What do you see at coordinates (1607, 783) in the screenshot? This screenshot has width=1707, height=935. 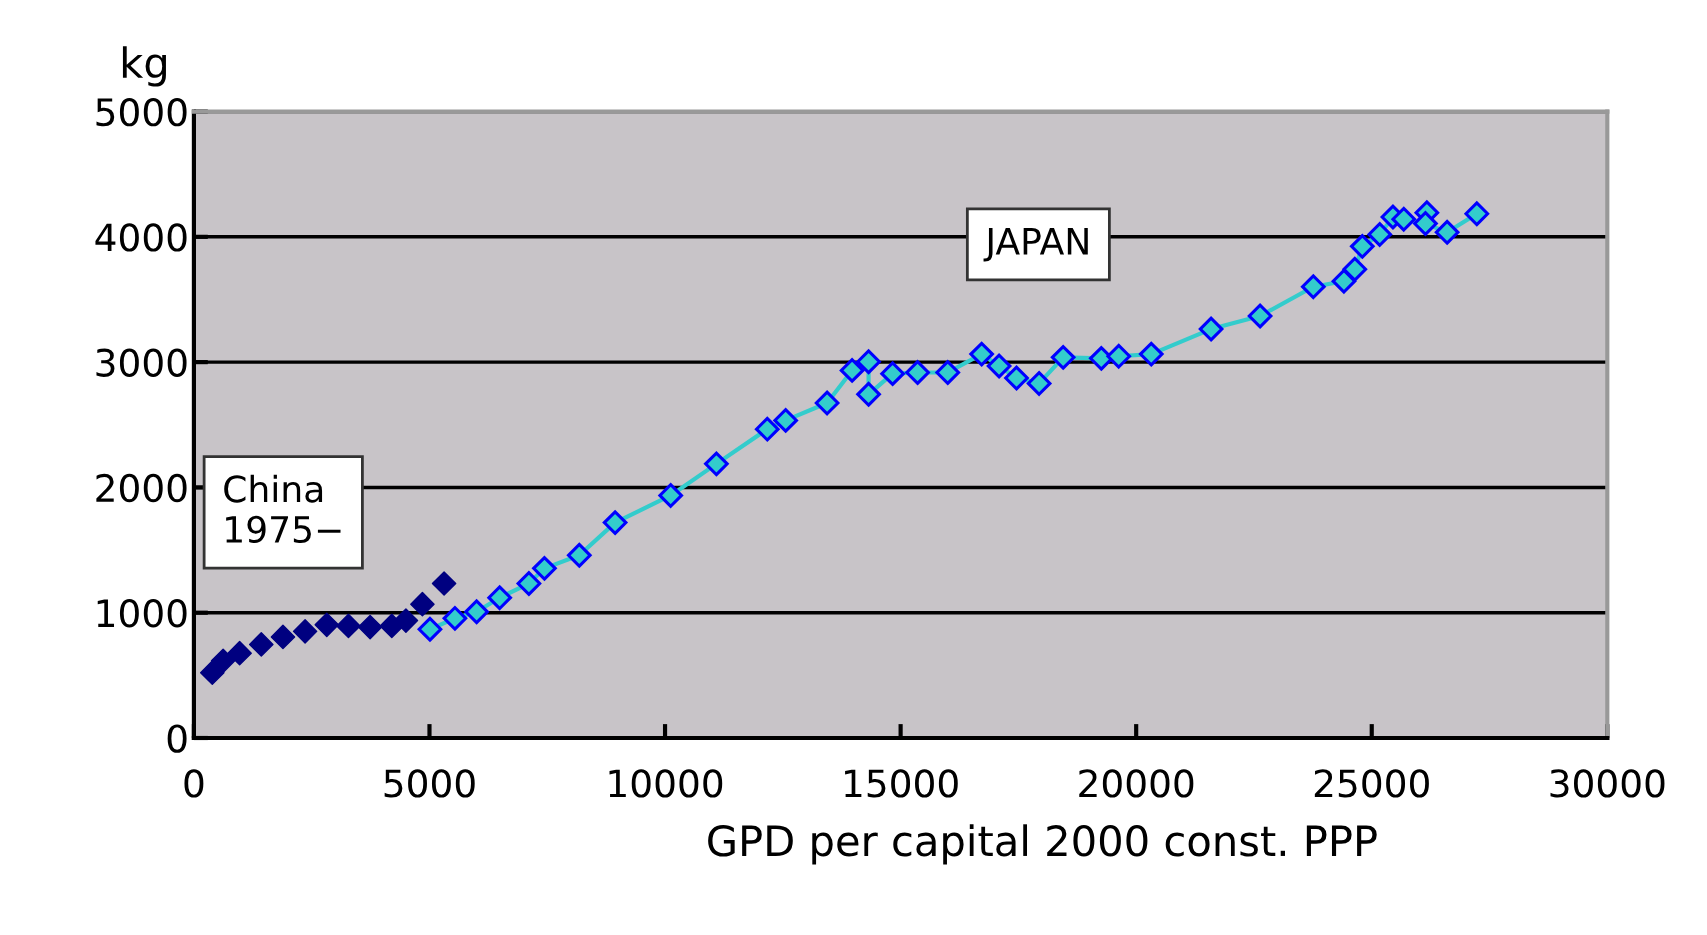 I see `x-tick-label: 30000` at bounding box center [1607, 783].